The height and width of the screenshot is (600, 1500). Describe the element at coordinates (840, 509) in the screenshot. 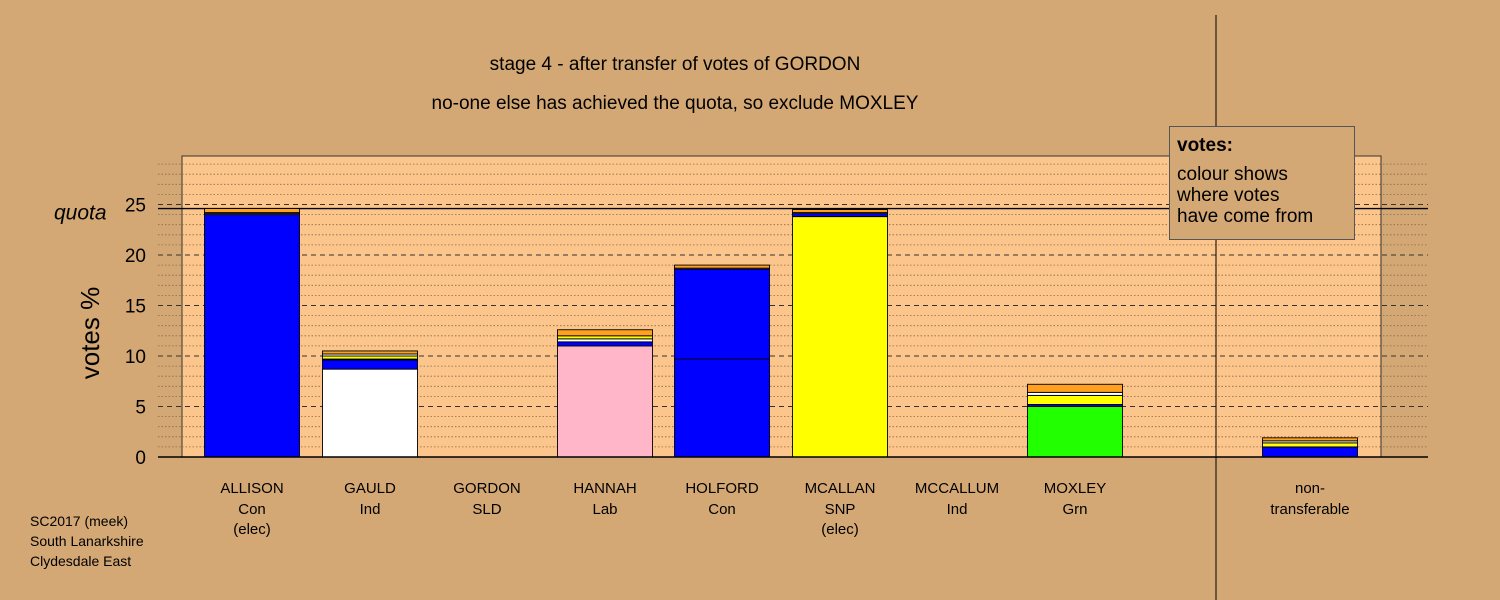

I see `party-label: SNP` at that location.